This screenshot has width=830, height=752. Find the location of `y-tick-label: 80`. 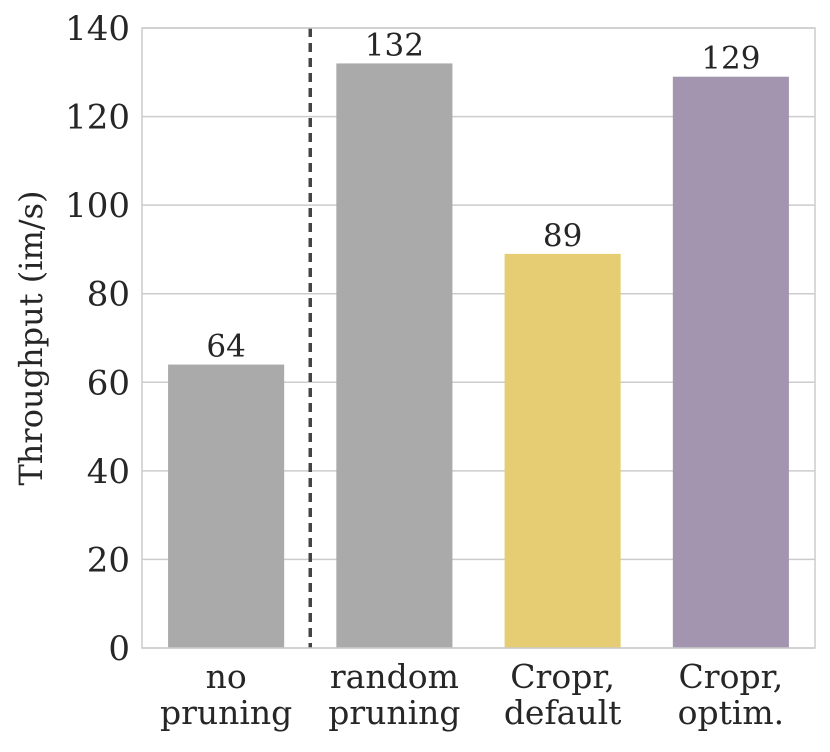

y-tick-label: 80 is located at coordinates (108, 295).